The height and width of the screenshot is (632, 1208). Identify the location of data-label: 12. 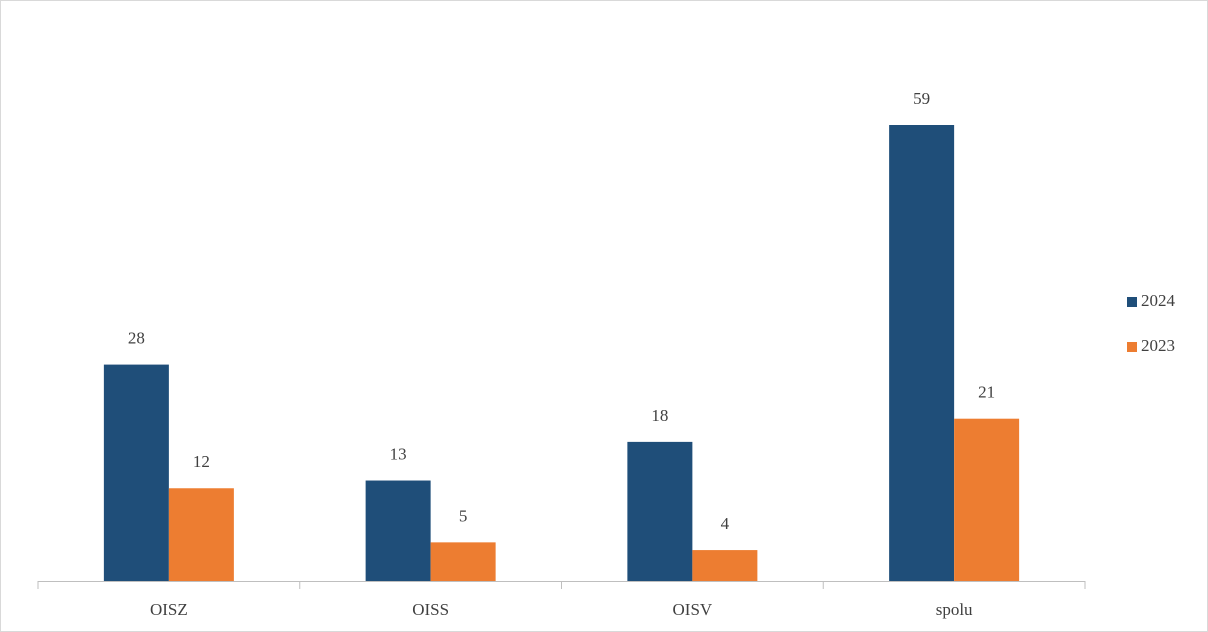
(201, 461).